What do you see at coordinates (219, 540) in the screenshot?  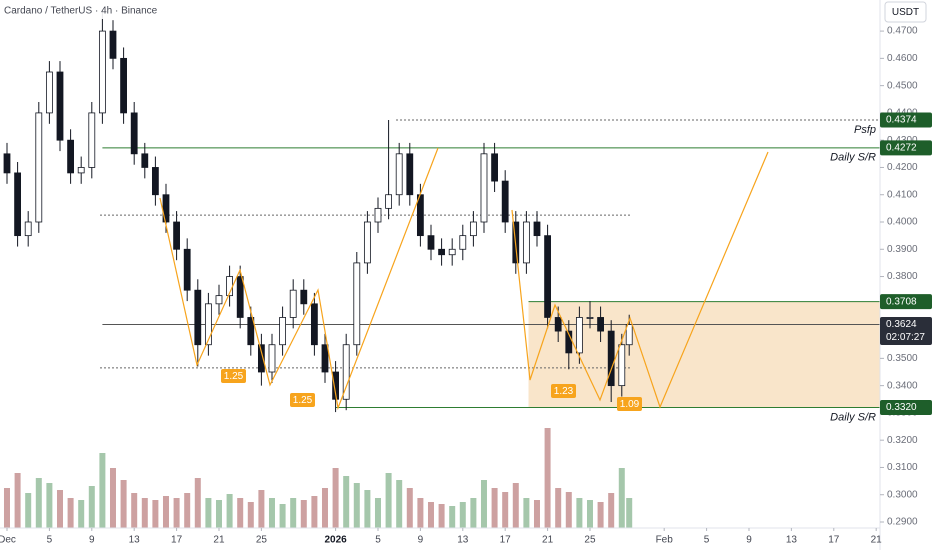 I see `x-tick-label: 21` at bounding box center [219, 540].